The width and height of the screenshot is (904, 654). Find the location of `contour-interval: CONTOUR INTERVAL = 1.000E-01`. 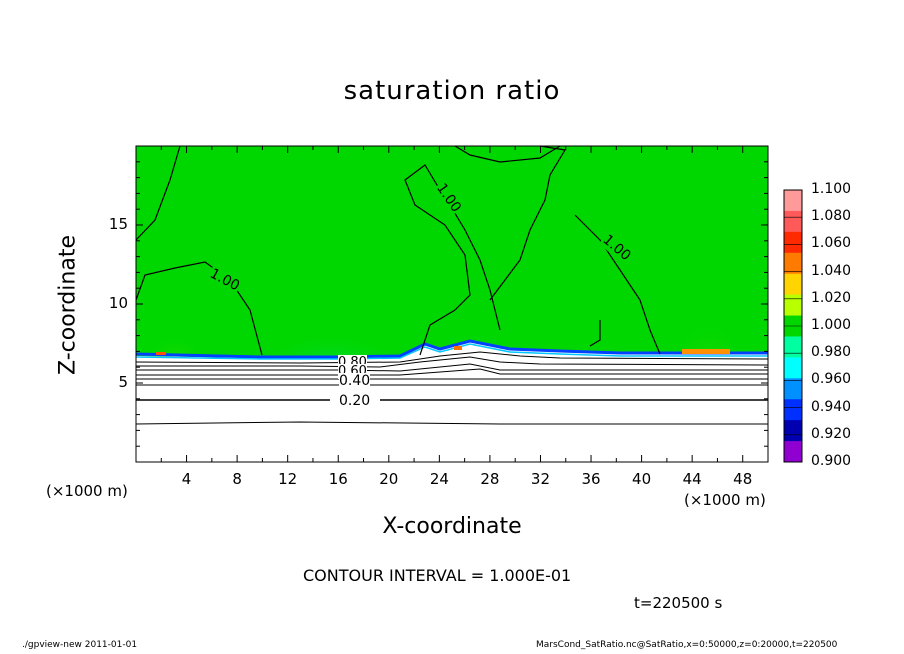

contour-interval: CONTOUR INTERVAL = 1.000E-01 is located at coordinates (437, 575).